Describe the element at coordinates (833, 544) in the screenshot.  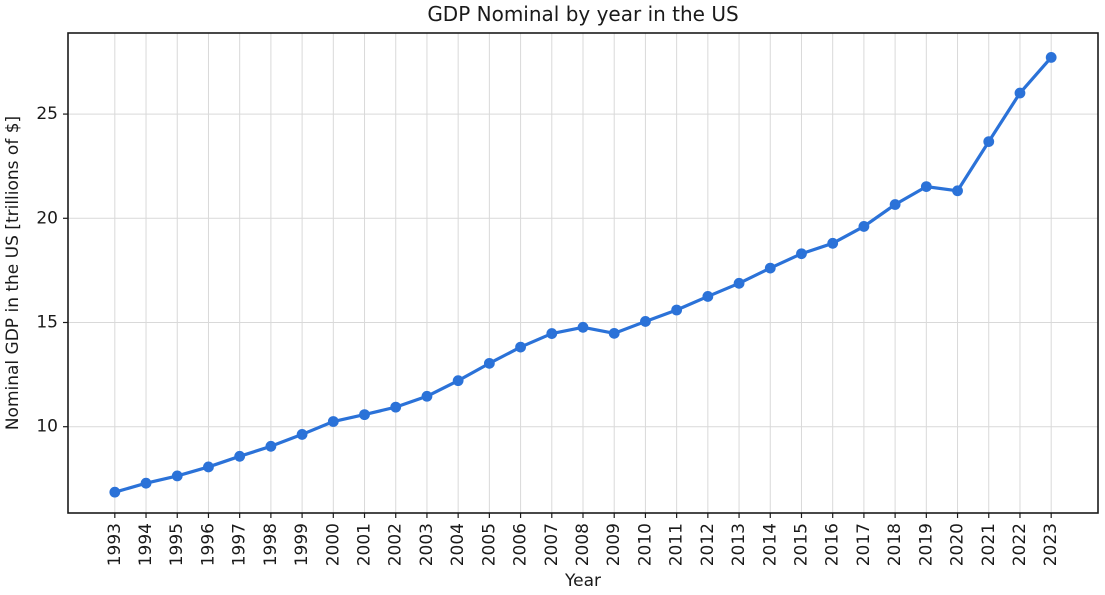
I see `x-tick-label: 2016` at that location.